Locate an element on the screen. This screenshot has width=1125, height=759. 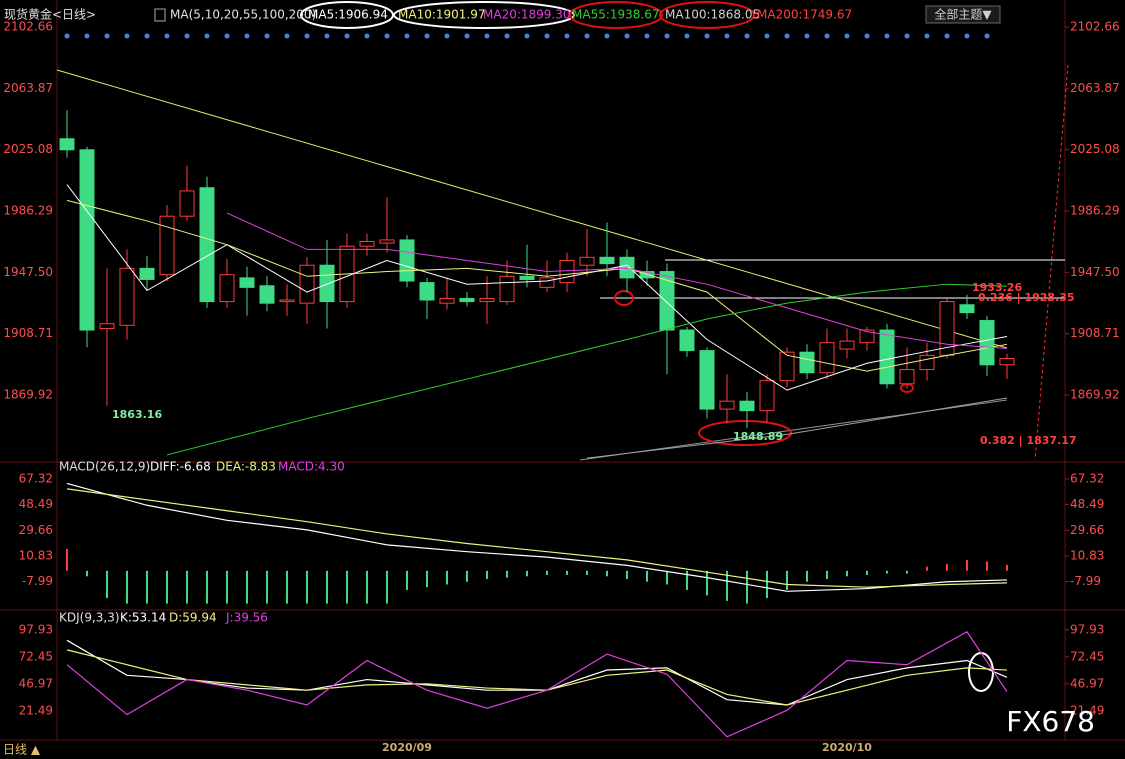
theme-button is located at coordinates (963, 14).